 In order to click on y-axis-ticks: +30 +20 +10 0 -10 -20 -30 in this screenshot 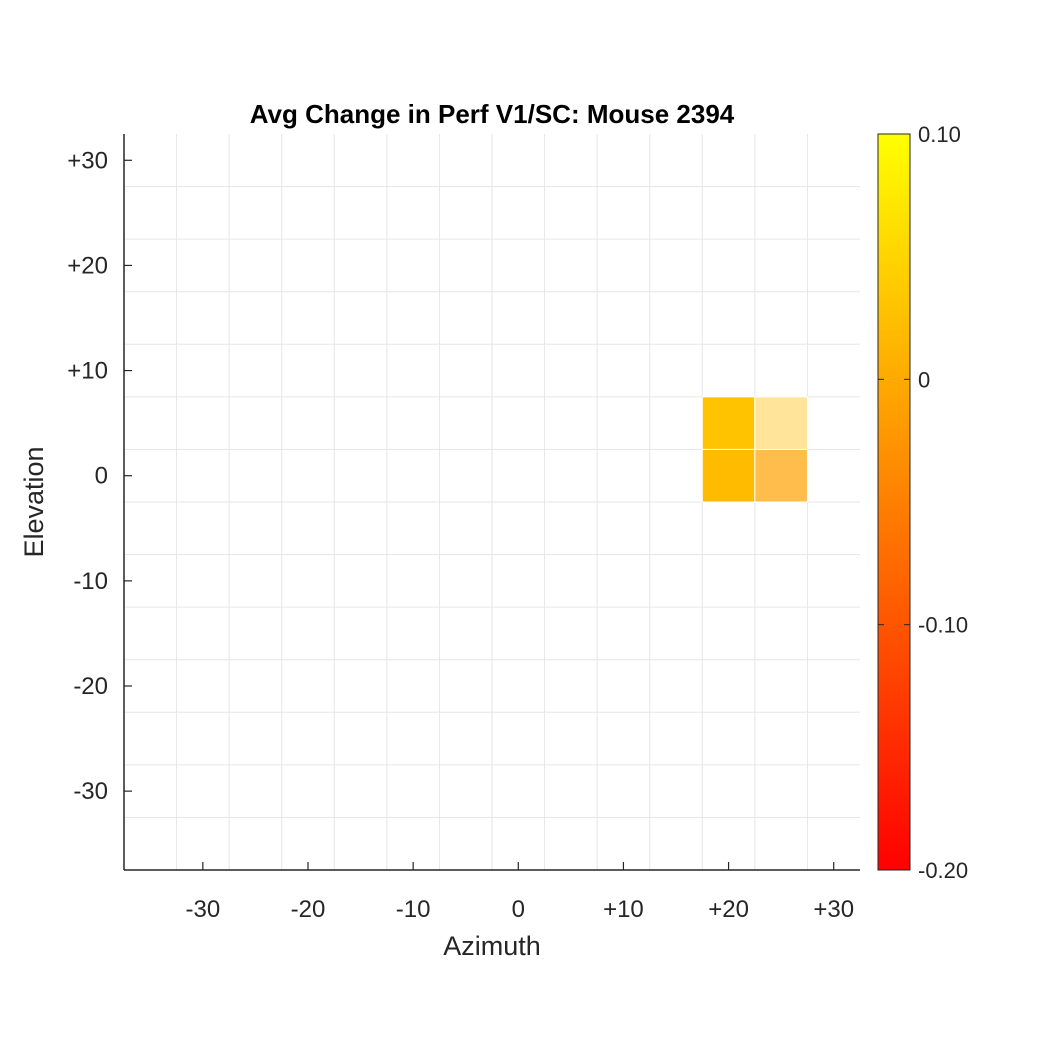, I will do `click(99, 476)`.